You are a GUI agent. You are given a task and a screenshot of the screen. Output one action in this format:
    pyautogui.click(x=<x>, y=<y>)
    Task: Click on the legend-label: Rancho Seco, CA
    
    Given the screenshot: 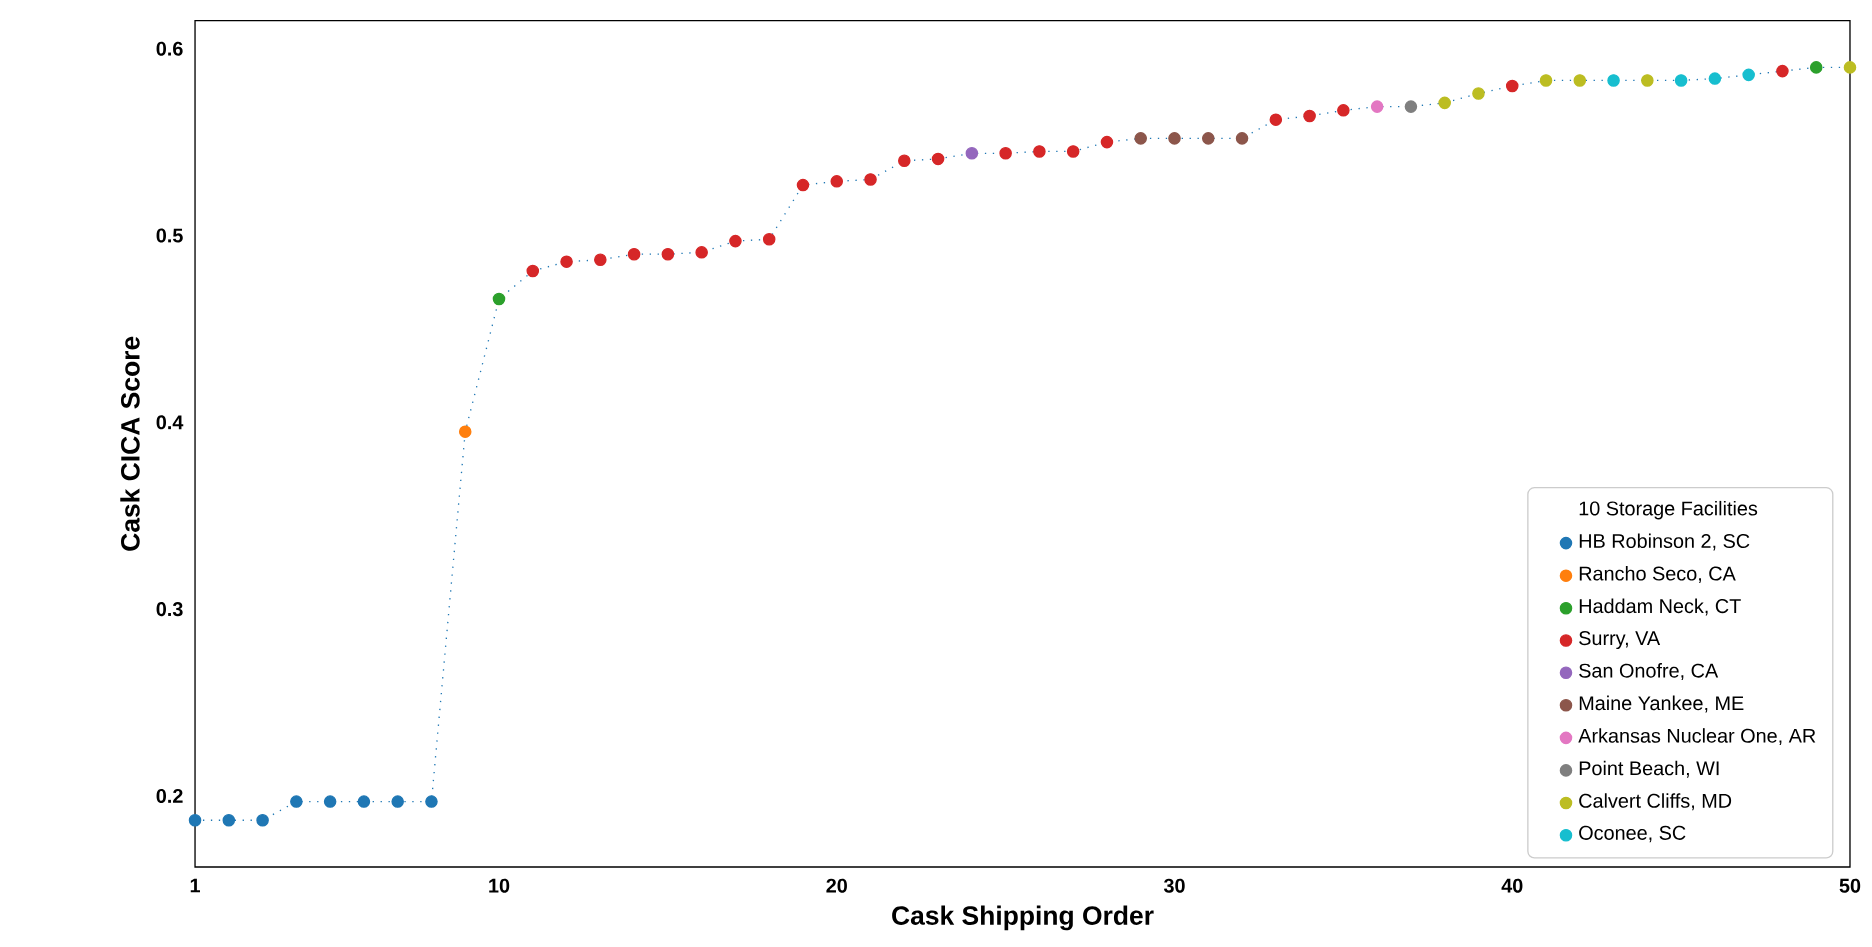 What is the action you would take?
    pyautogui.click(x=1657, y=574)
    